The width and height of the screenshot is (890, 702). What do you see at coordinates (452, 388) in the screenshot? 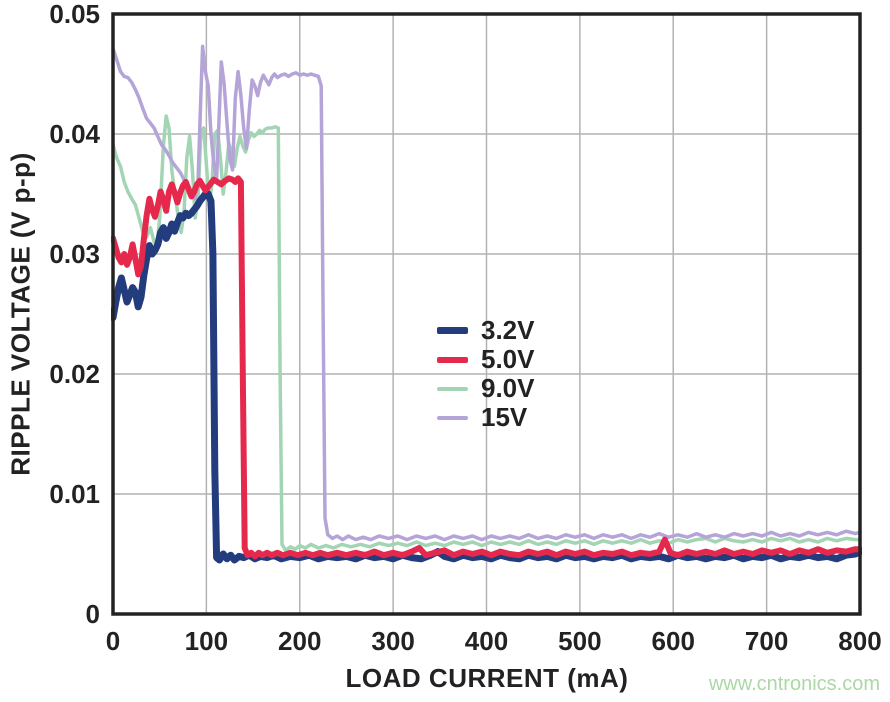
I see `legend-swatch-9-0v` at bounding box center [452, 388].